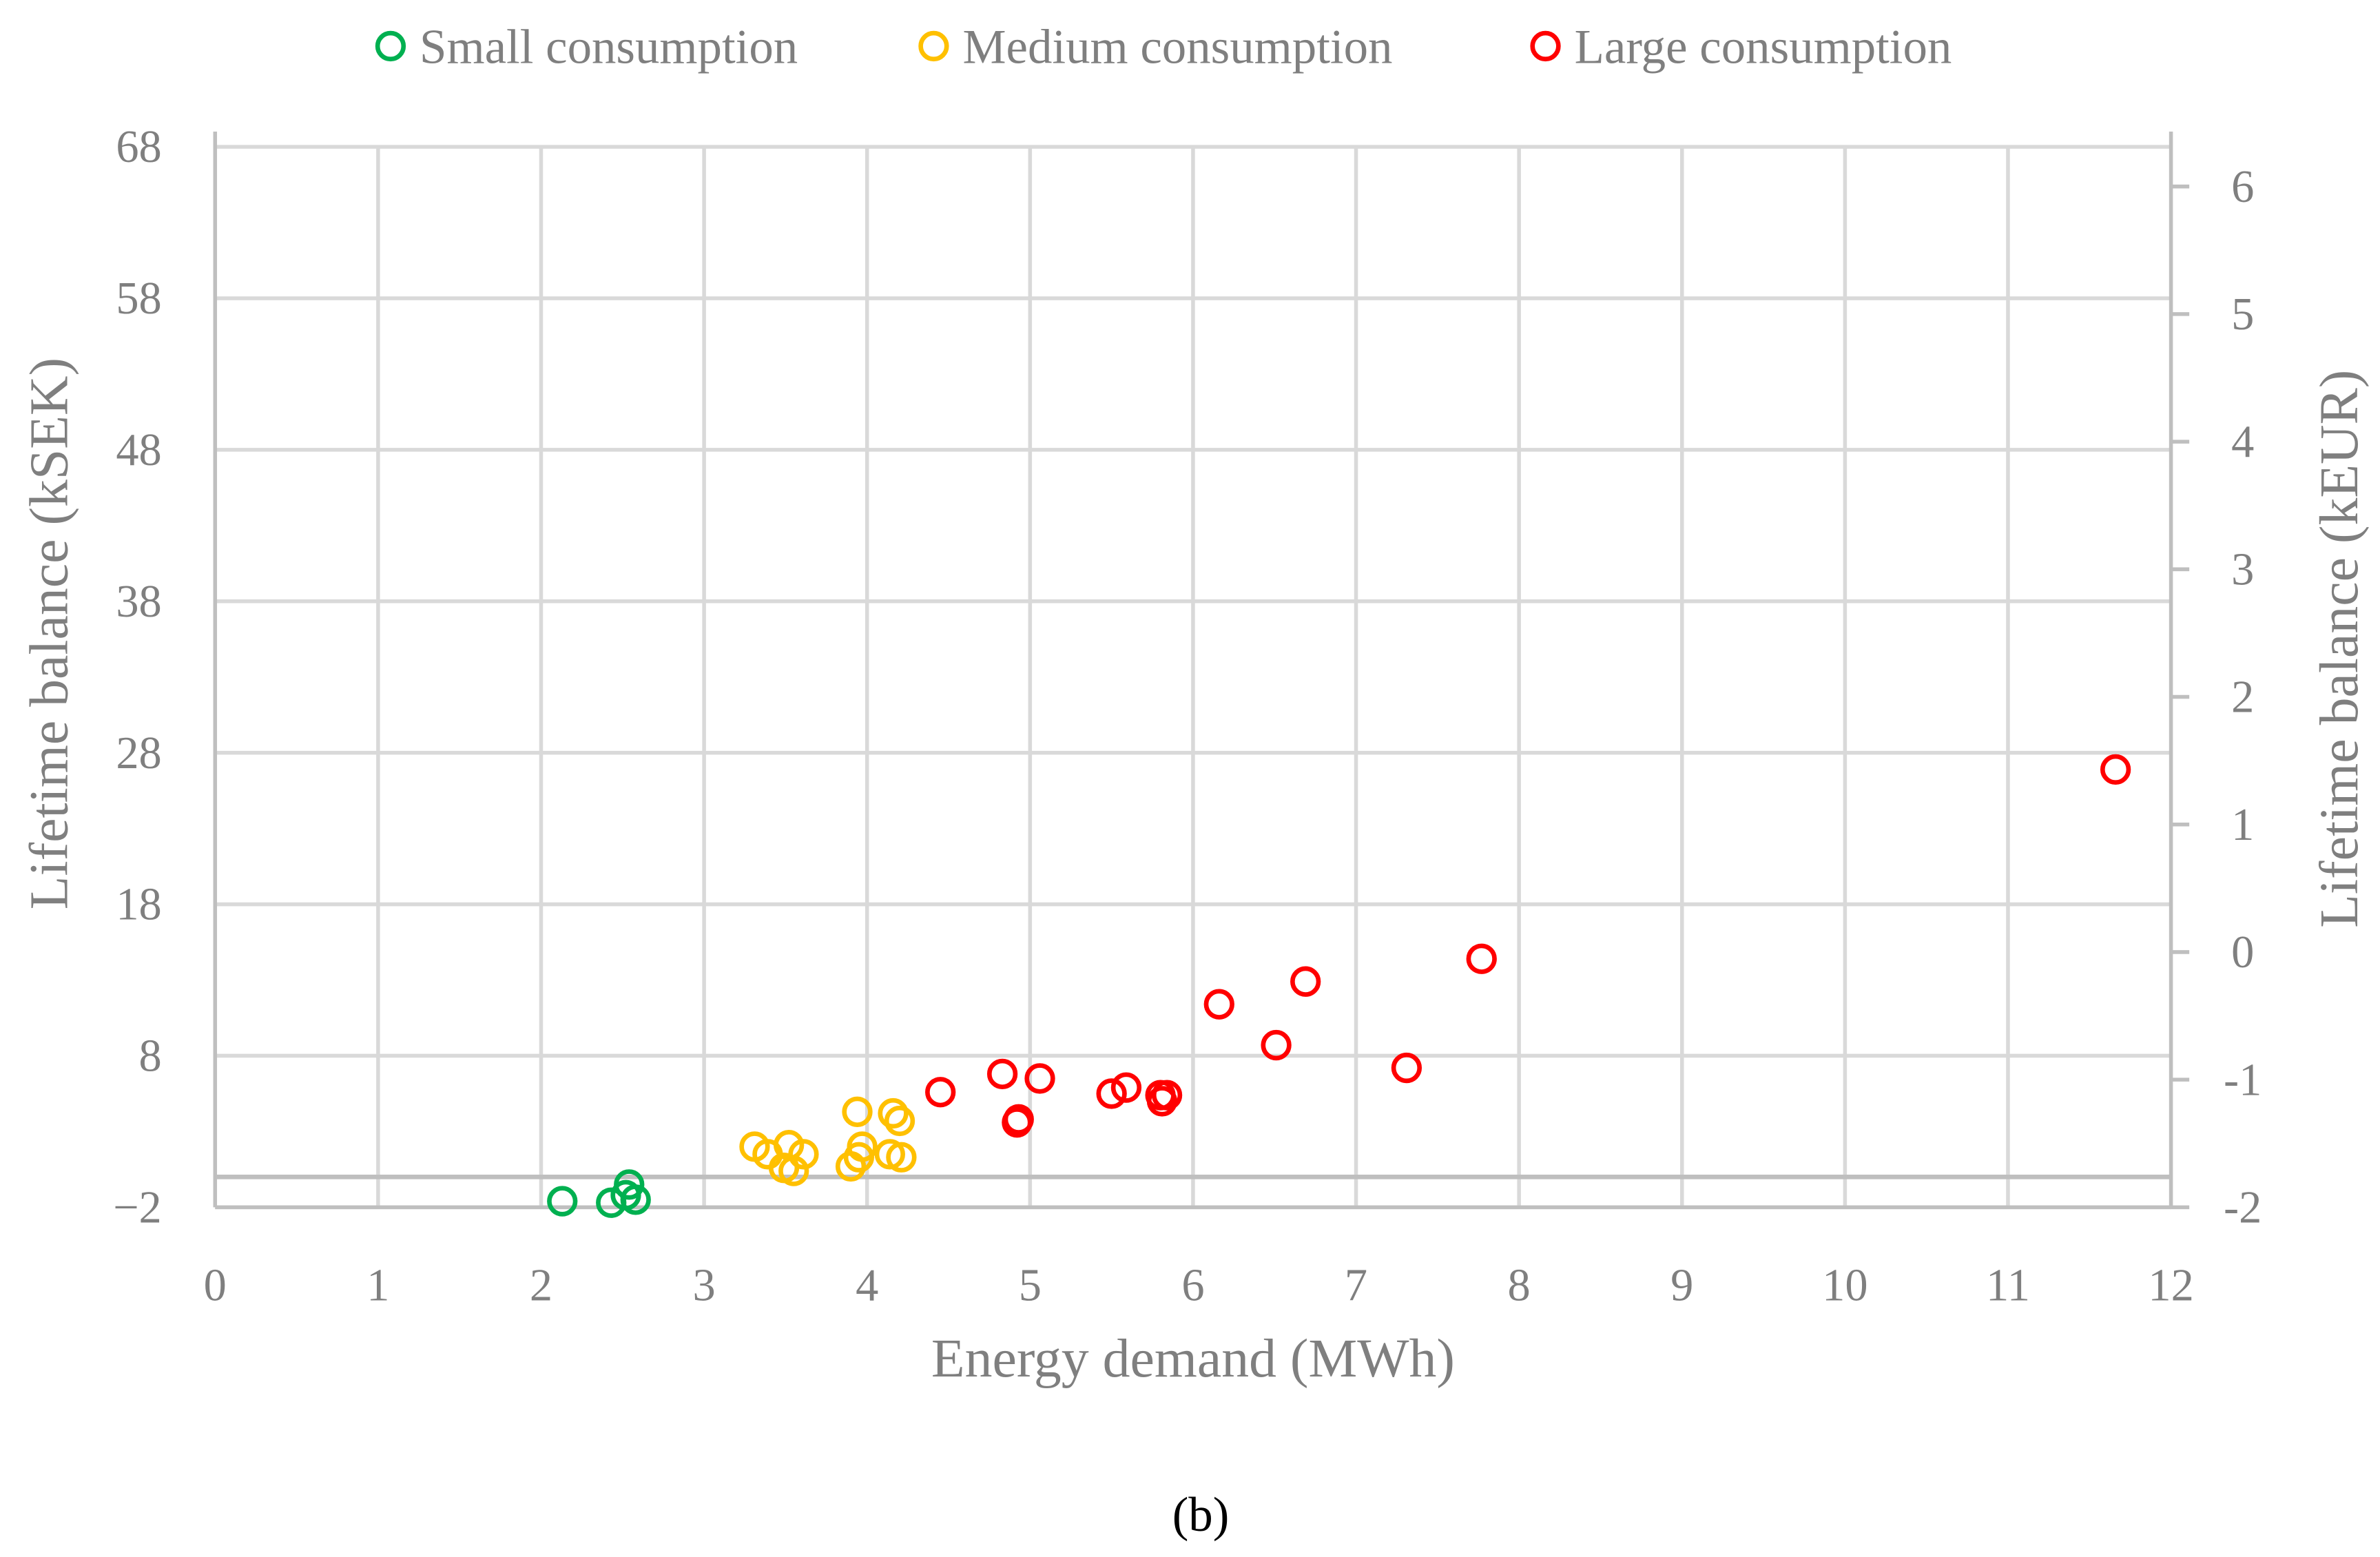  What do you see at coordinates (1681, 1285) in the screenshot?
I see `x-tick-label: 9` at bounding box center [1681, 1285].